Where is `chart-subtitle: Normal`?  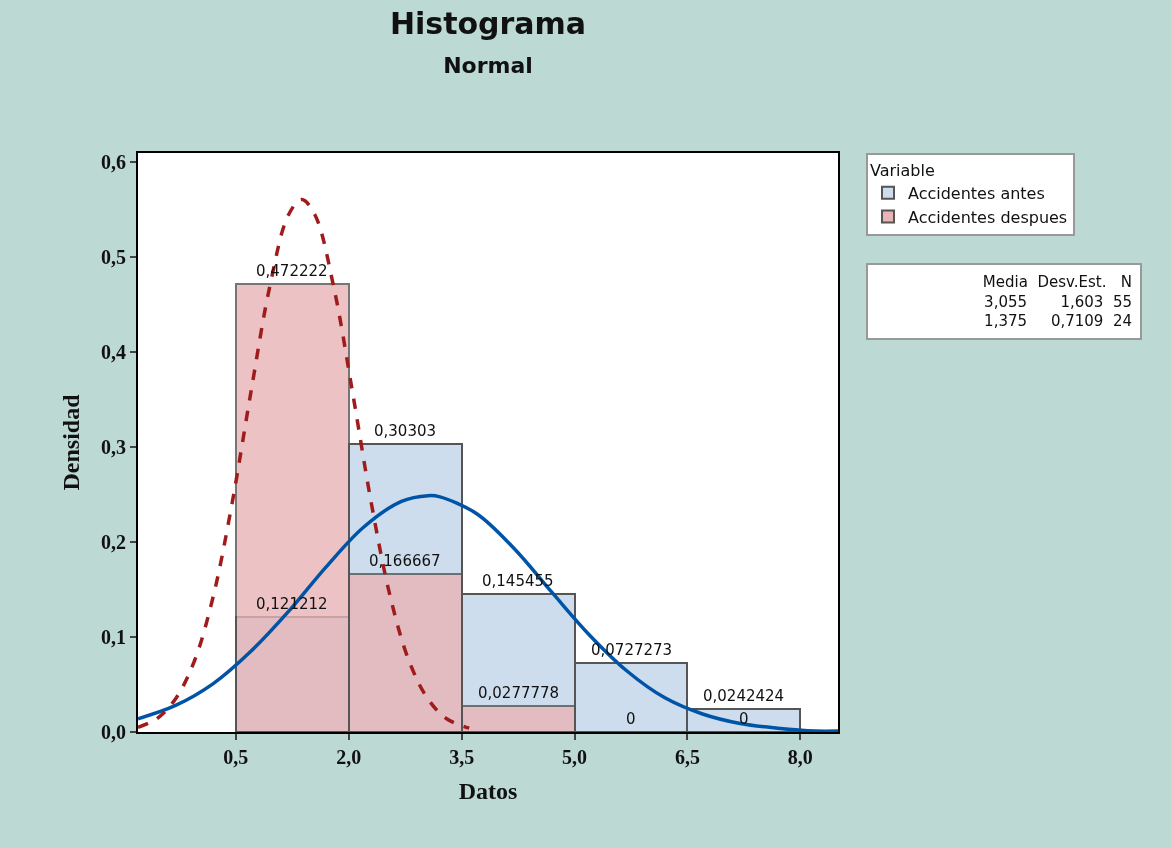
chart-subtitle: Normal is located at coordinates (488, 65).